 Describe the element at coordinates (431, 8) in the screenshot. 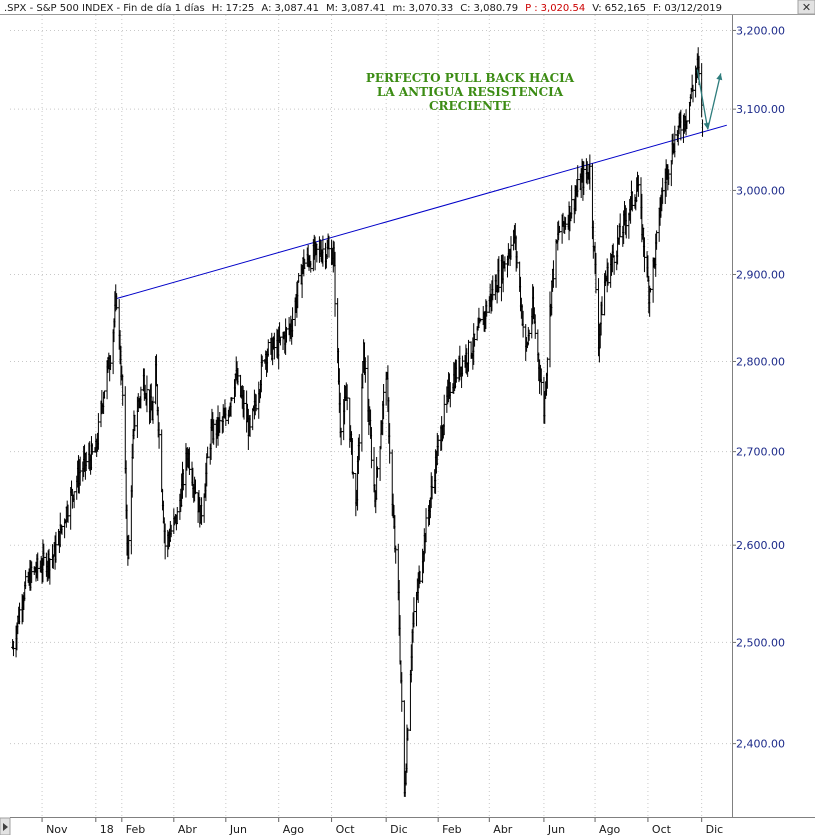

I see `header-field-value: 3,070.33` at that location.